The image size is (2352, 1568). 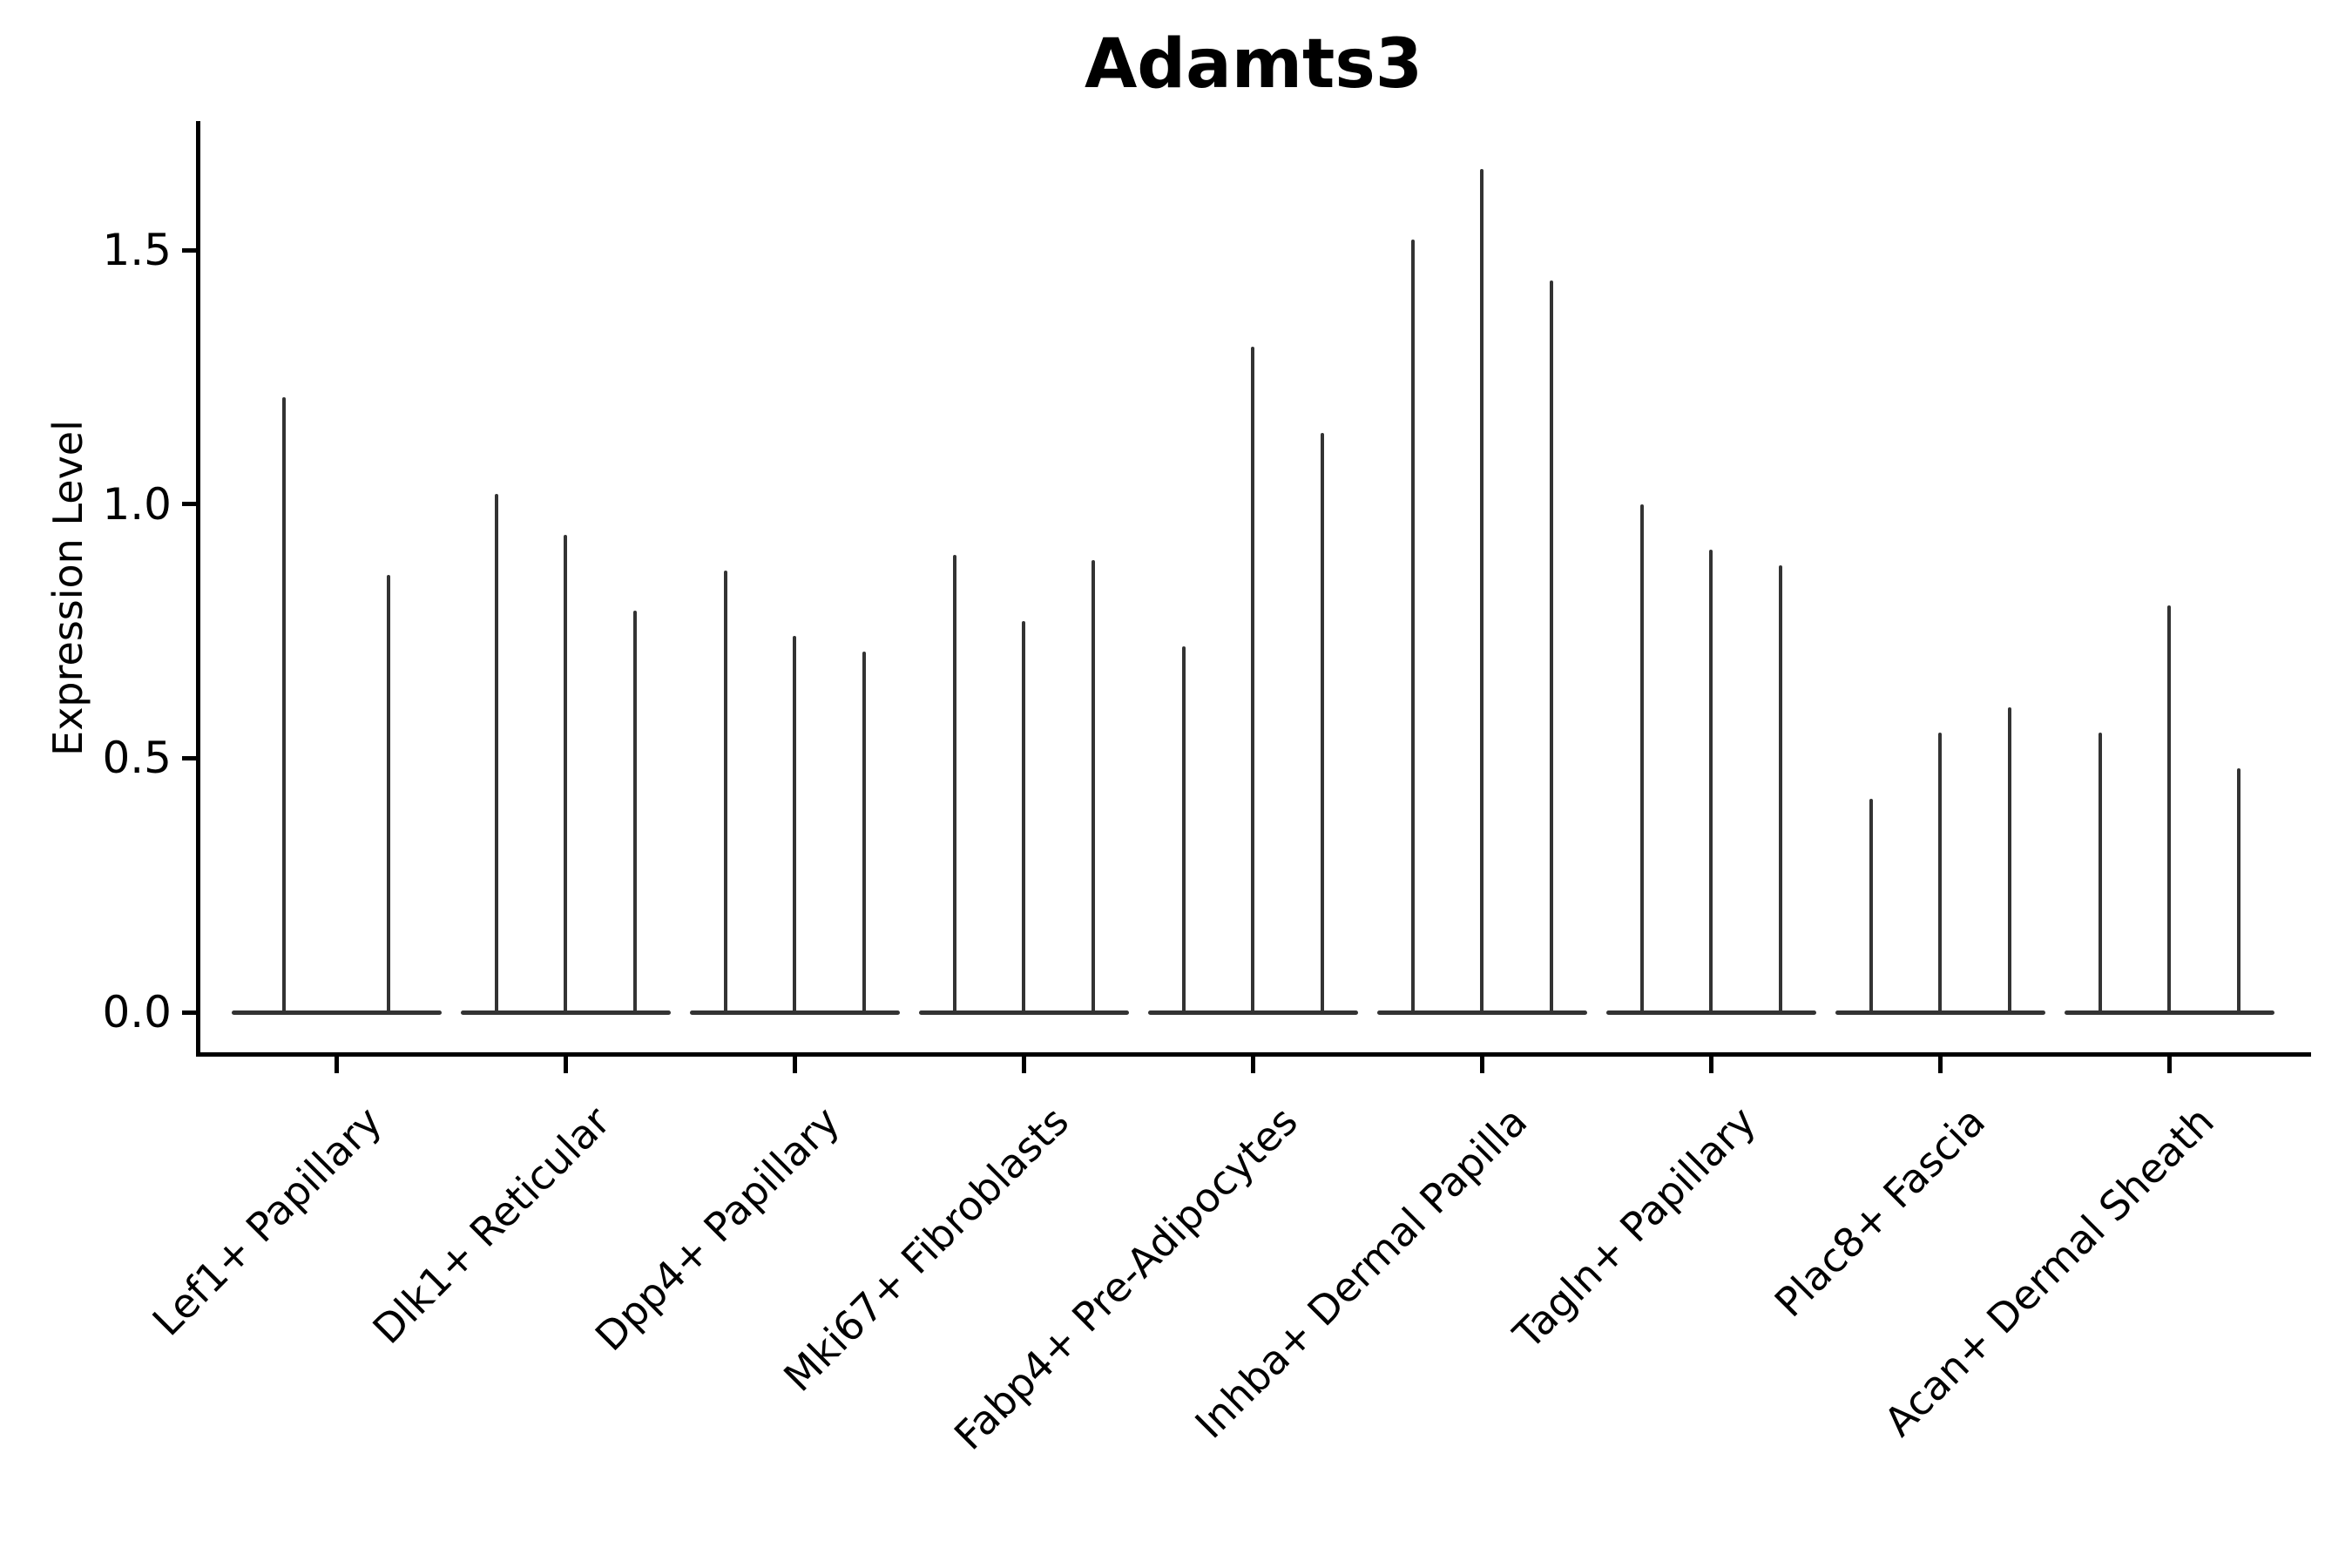 What do you see at coordinates (67, 588) in the screenshot?
I see `y-axis-label: Expression Level` at bounding box center [67, 588].